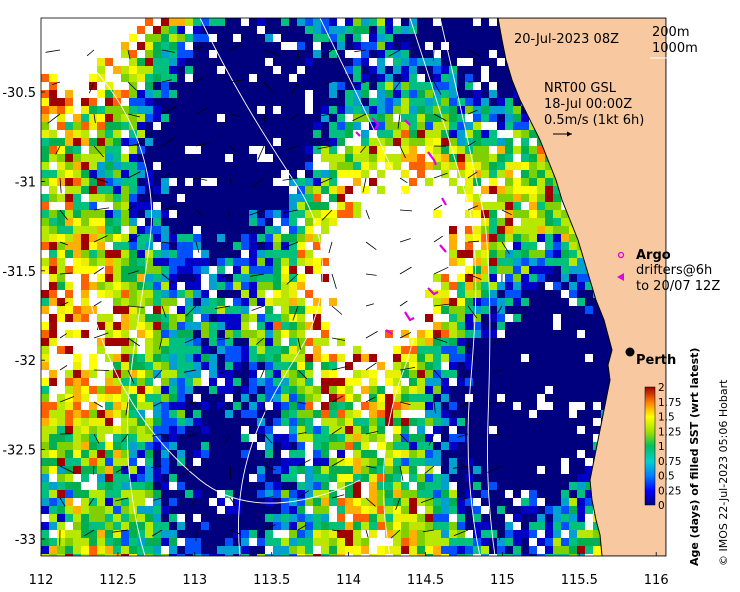  I want to click on colorbar-tick-label: 1.75, so click(669, 403).